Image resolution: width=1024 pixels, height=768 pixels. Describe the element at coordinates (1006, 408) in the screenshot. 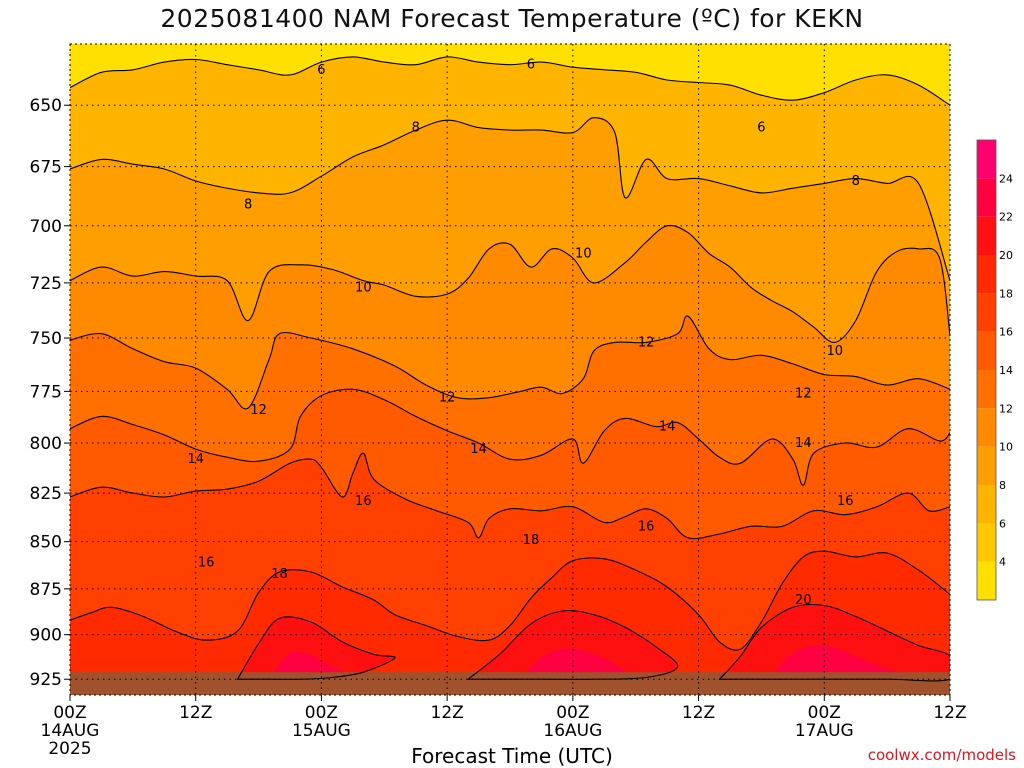

I see `colorbar-tick-label: 12` at that location.